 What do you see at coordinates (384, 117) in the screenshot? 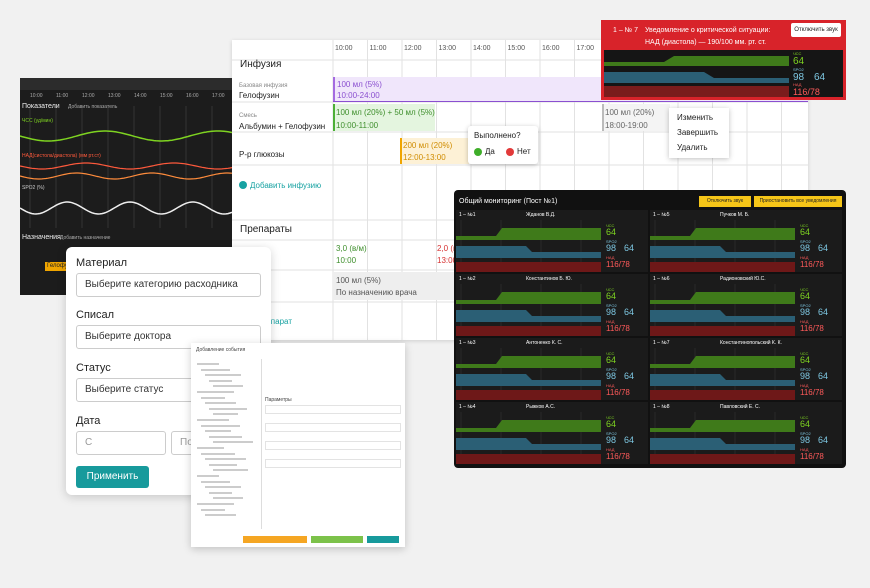
I see `infusion-bar` at bounding box center [384, 117].